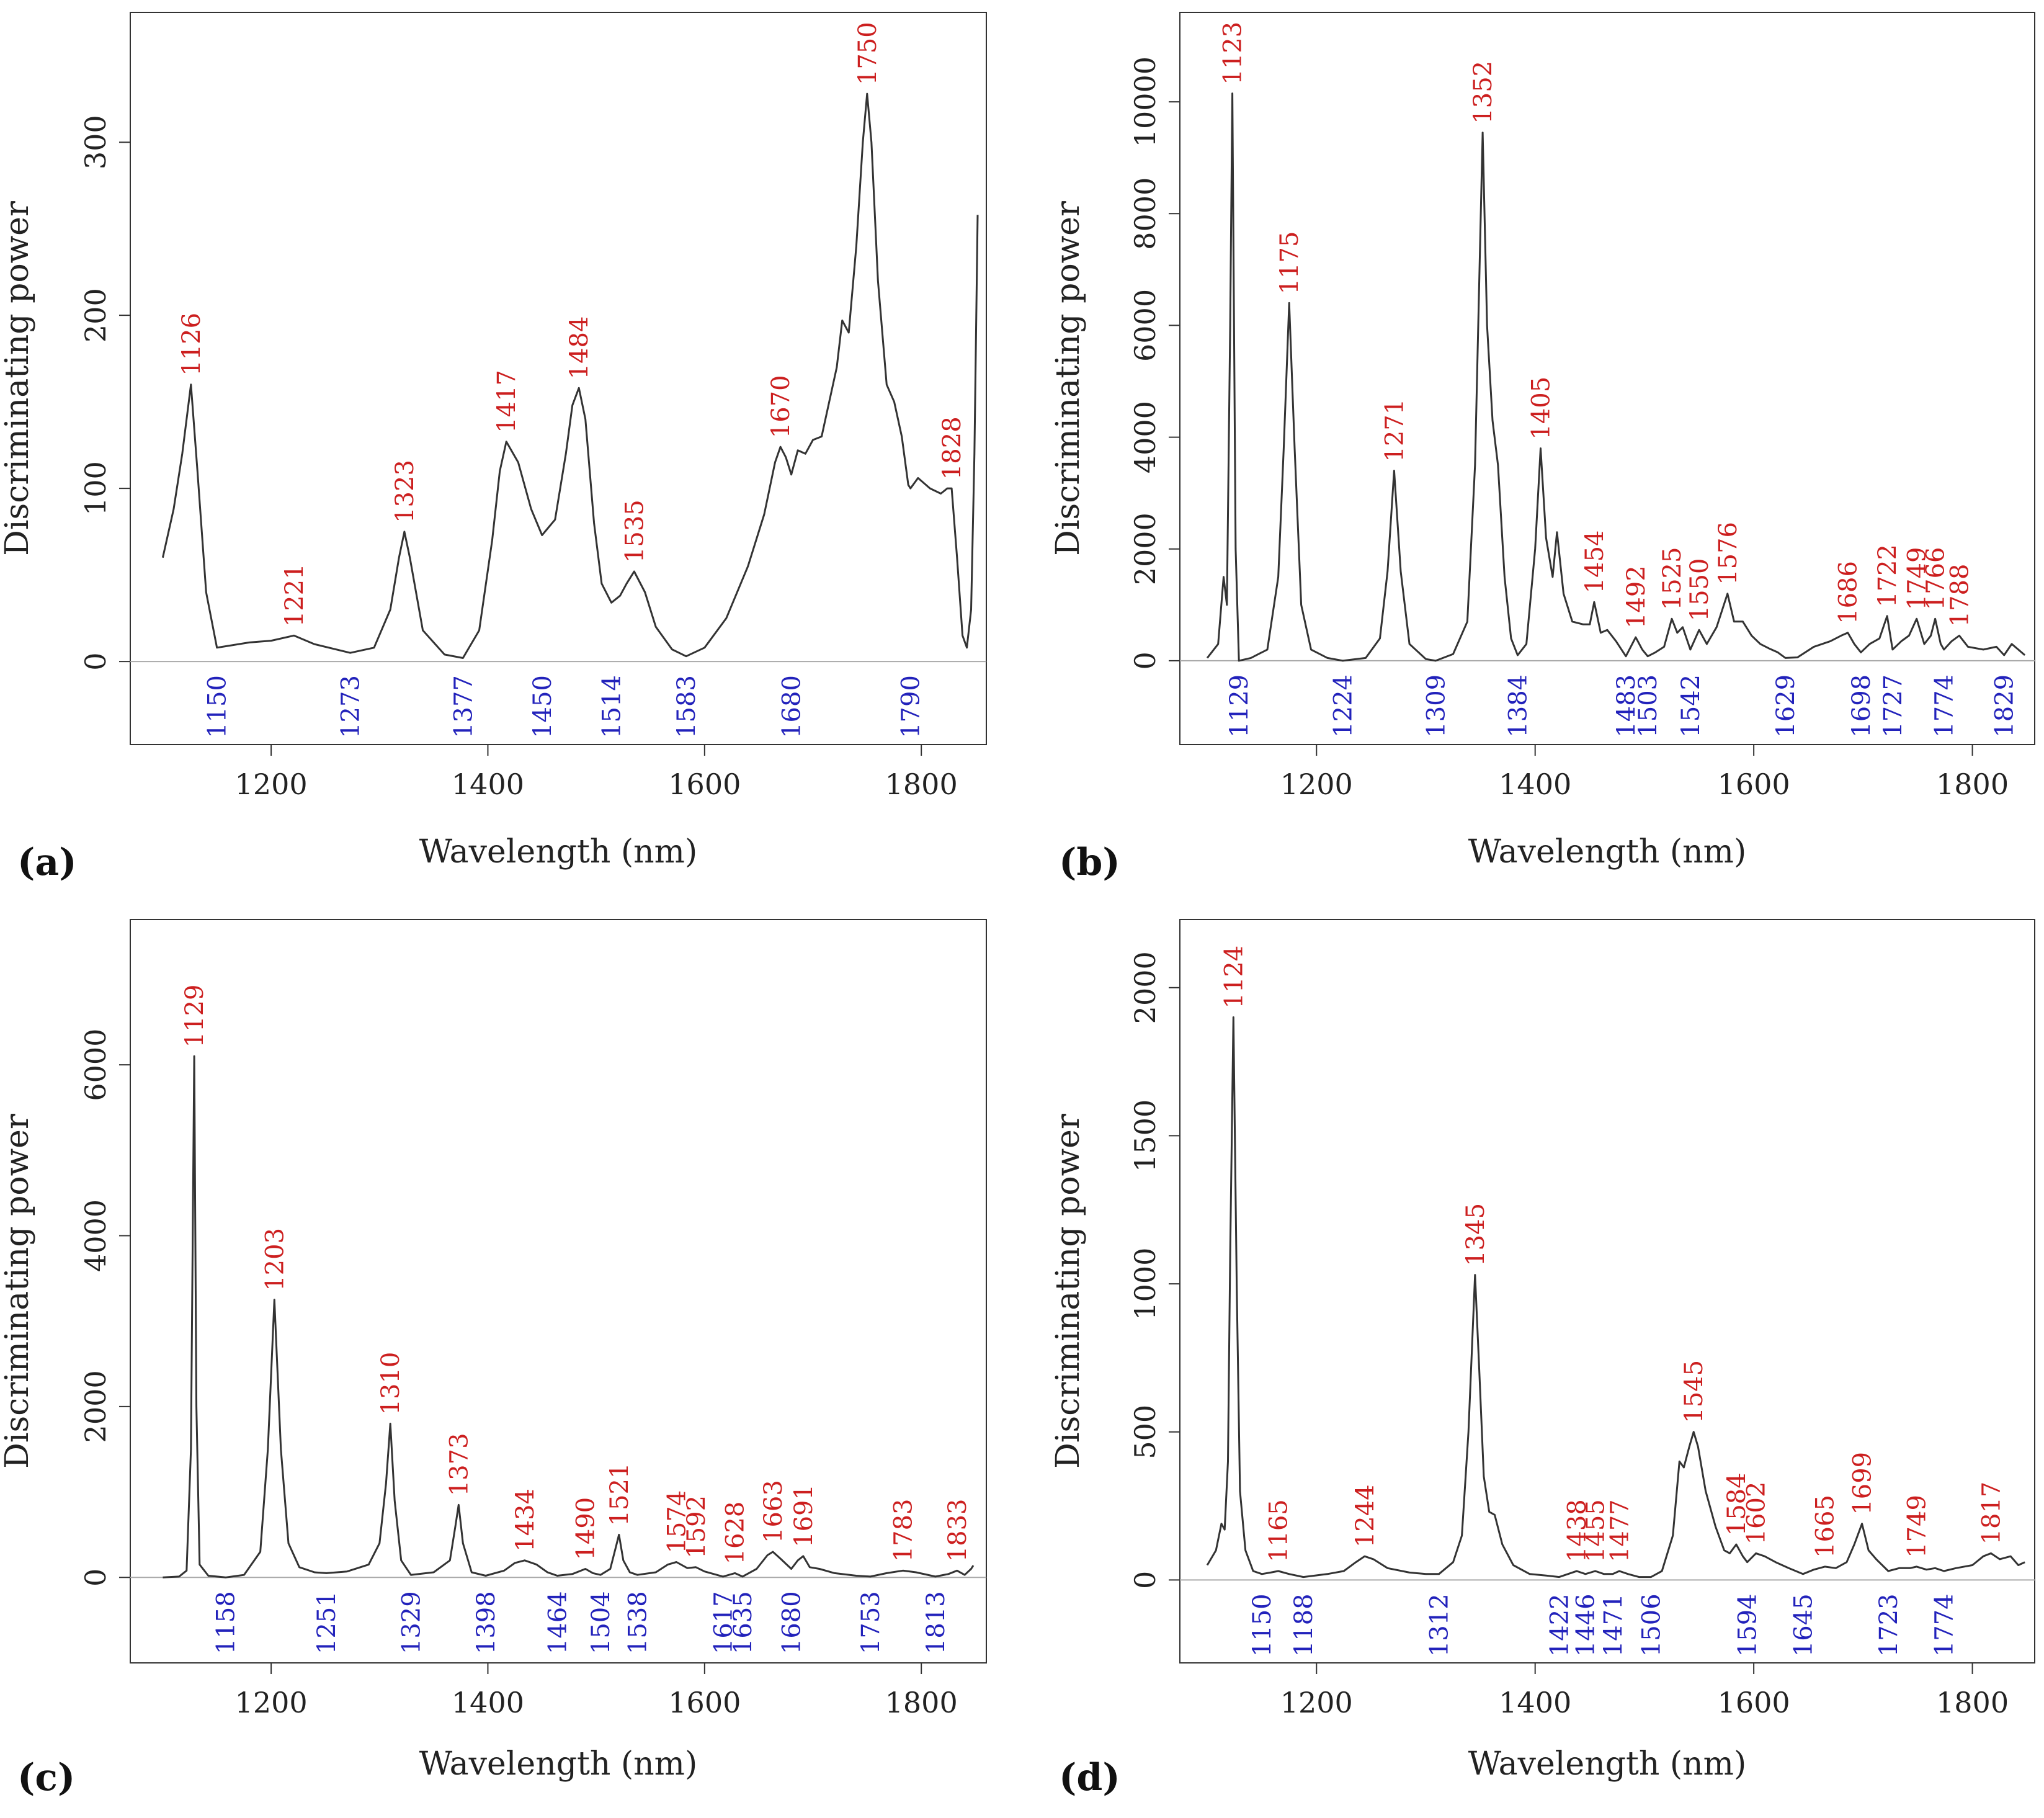  What do you see at coordinates (743, 1622) in the screenshot?
I see `valley-label-c-8: 1635` at bounding box center [743, 1622].